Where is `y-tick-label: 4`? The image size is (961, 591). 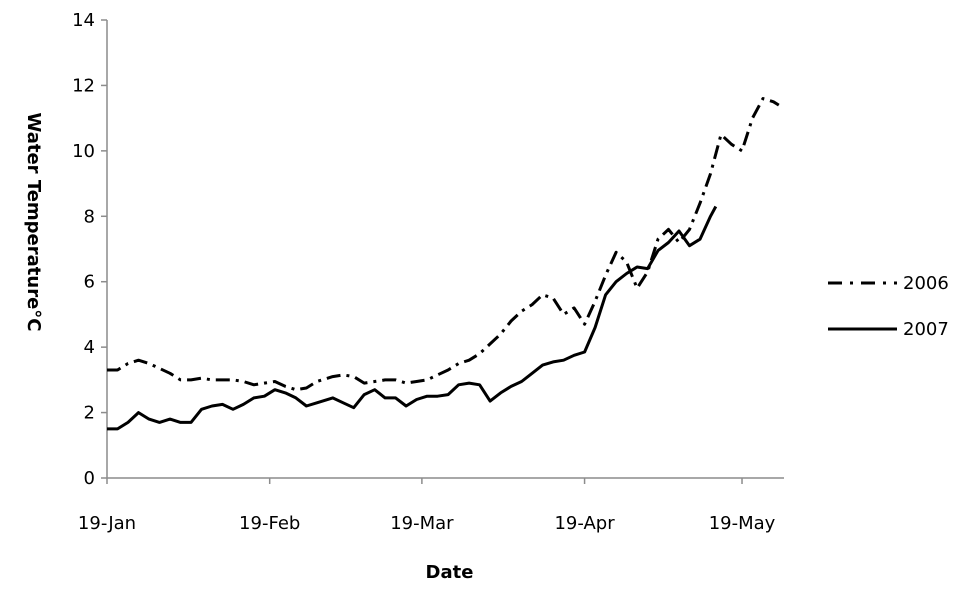
y-tick-label: 4 is located at coordinates (89, 347).